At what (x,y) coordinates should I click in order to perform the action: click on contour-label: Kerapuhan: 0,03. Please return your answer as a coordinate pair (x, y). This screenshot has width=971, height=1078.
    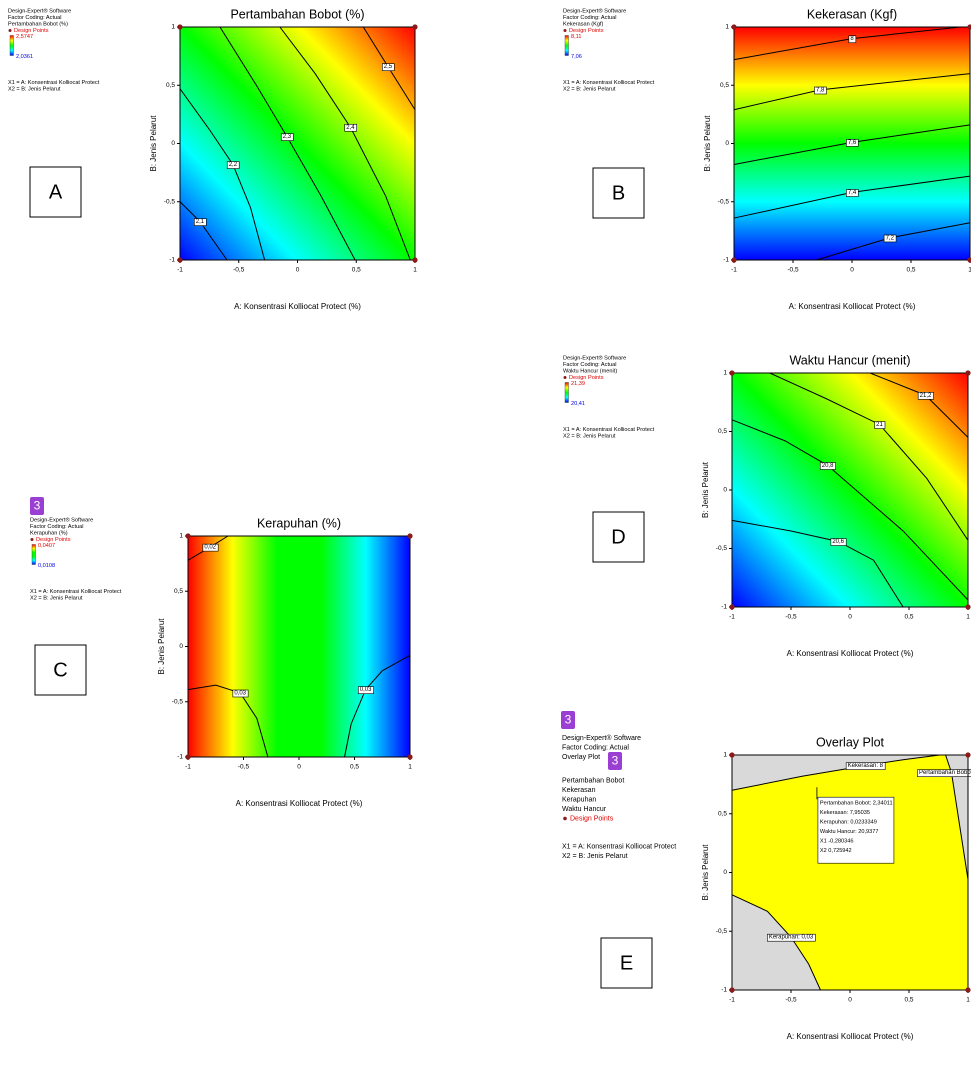
    Looking at the image, I should click on (791, 938).